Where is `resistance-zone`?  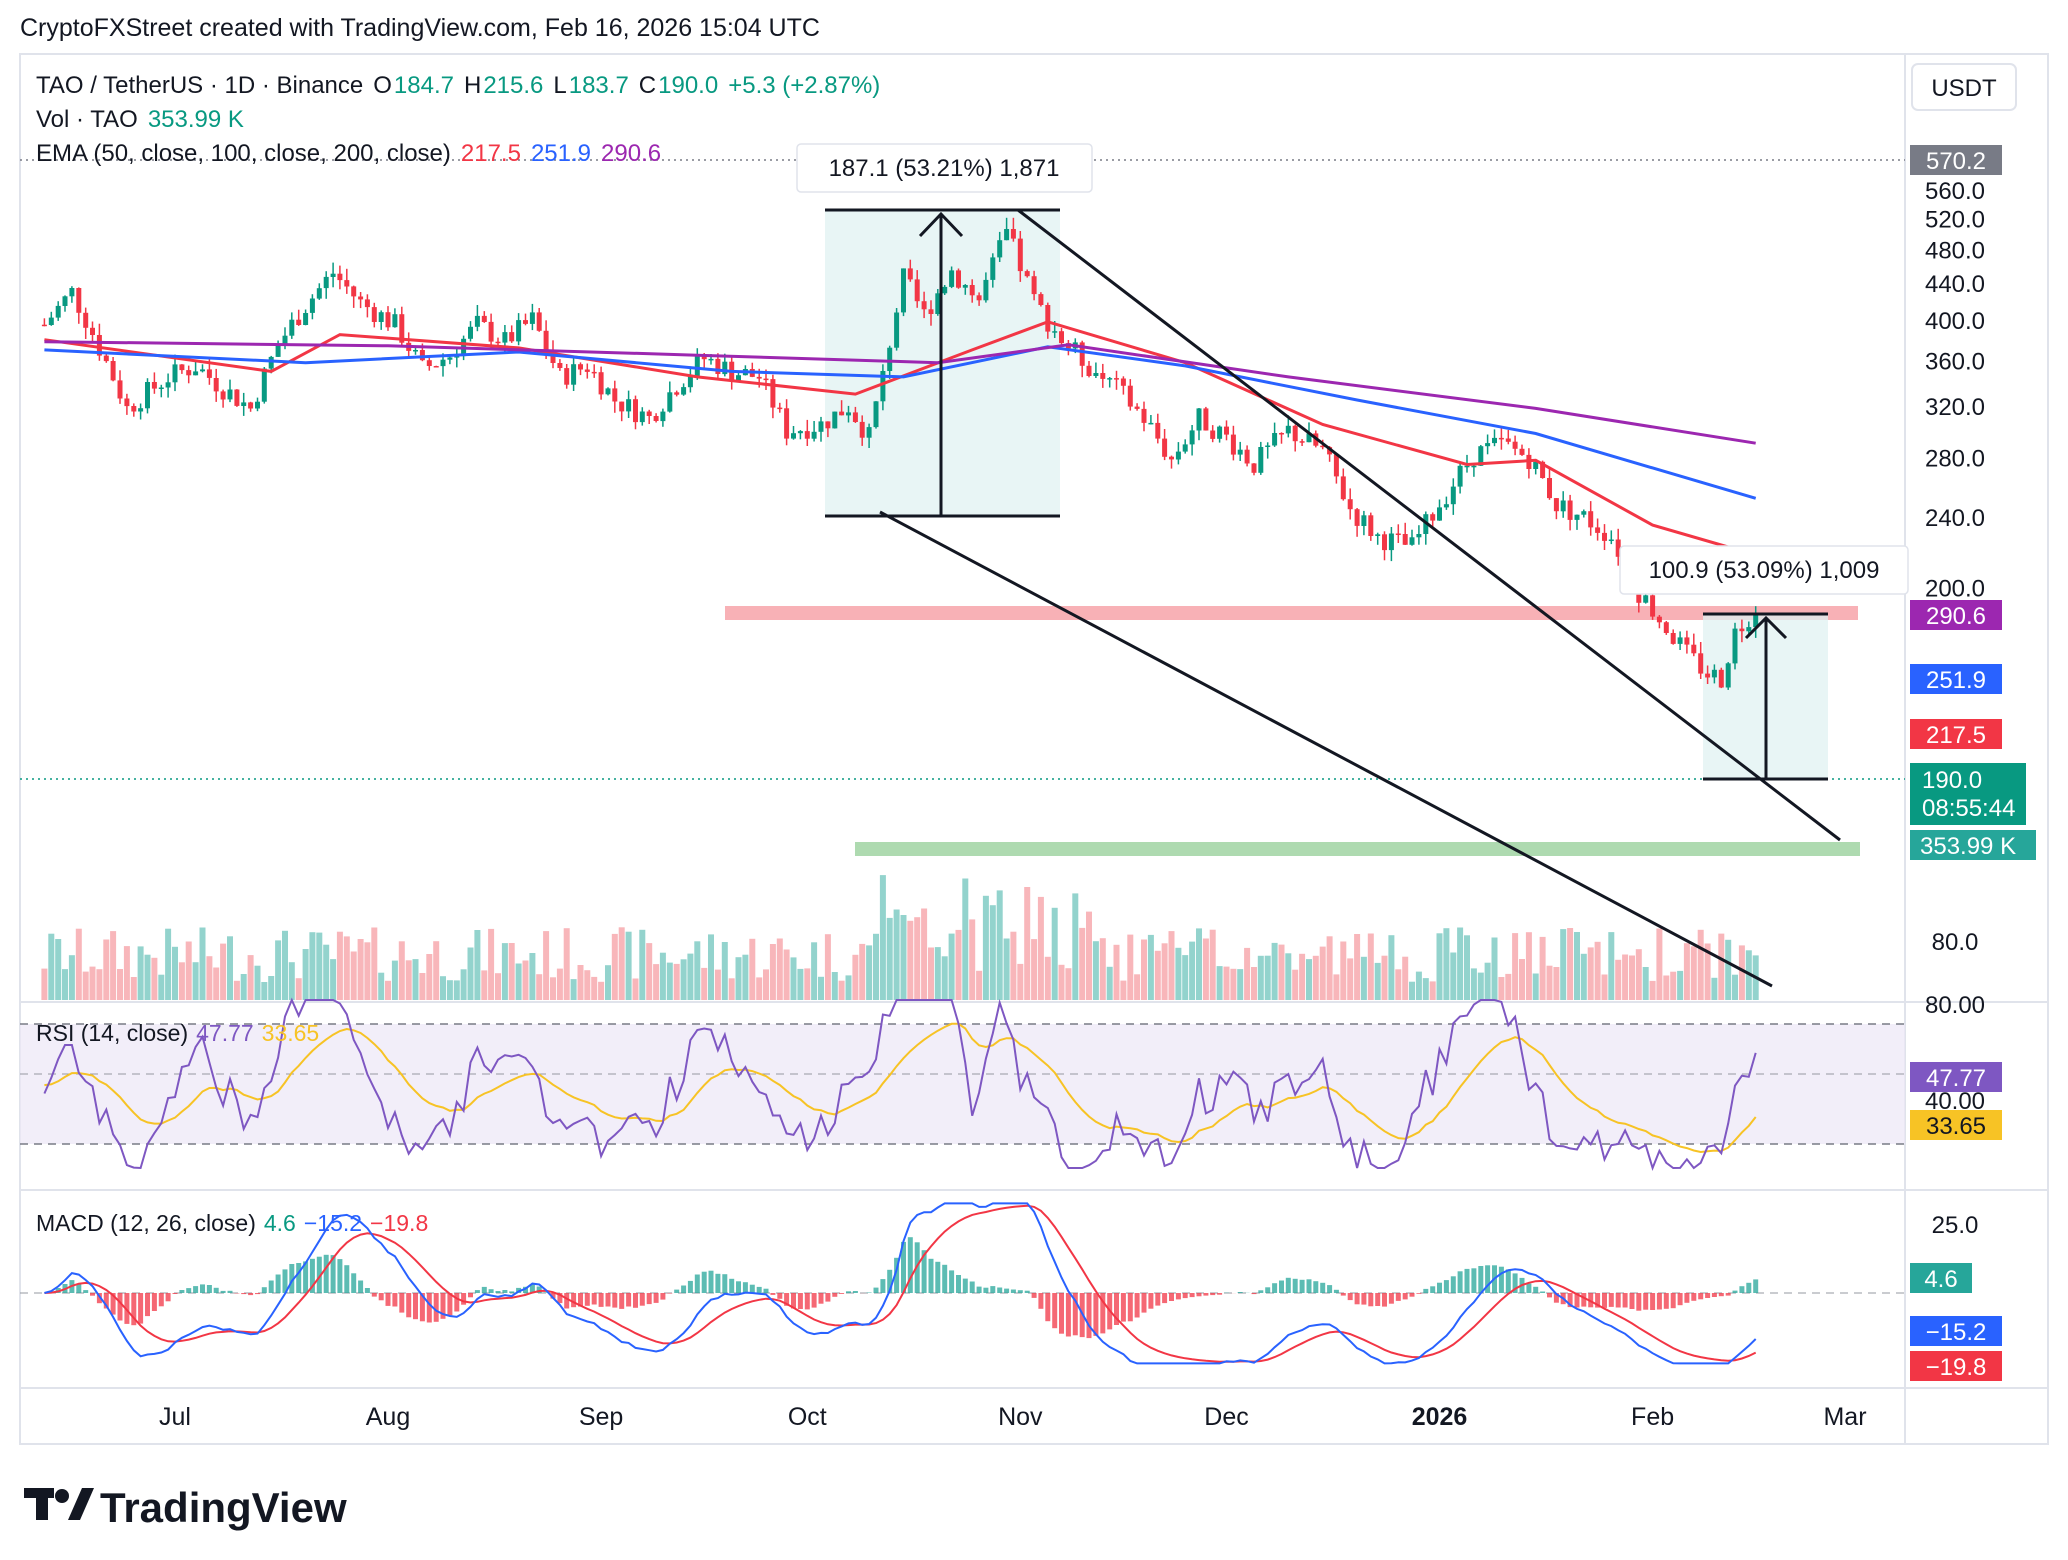 resistance-zone is located at coordinates (1291, 613).